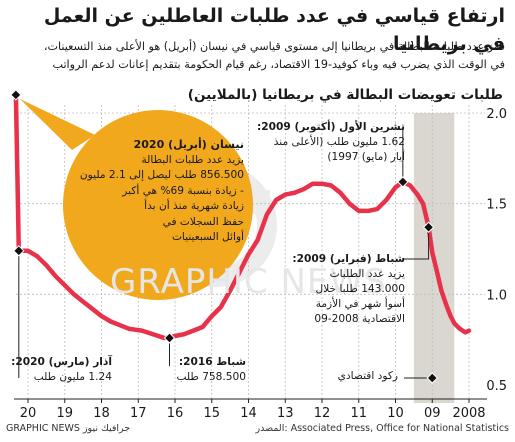  What do you see at coordinates (428, 227) in the screenshot?
I see `marker-feb2009` at bounding box center [428, 227].